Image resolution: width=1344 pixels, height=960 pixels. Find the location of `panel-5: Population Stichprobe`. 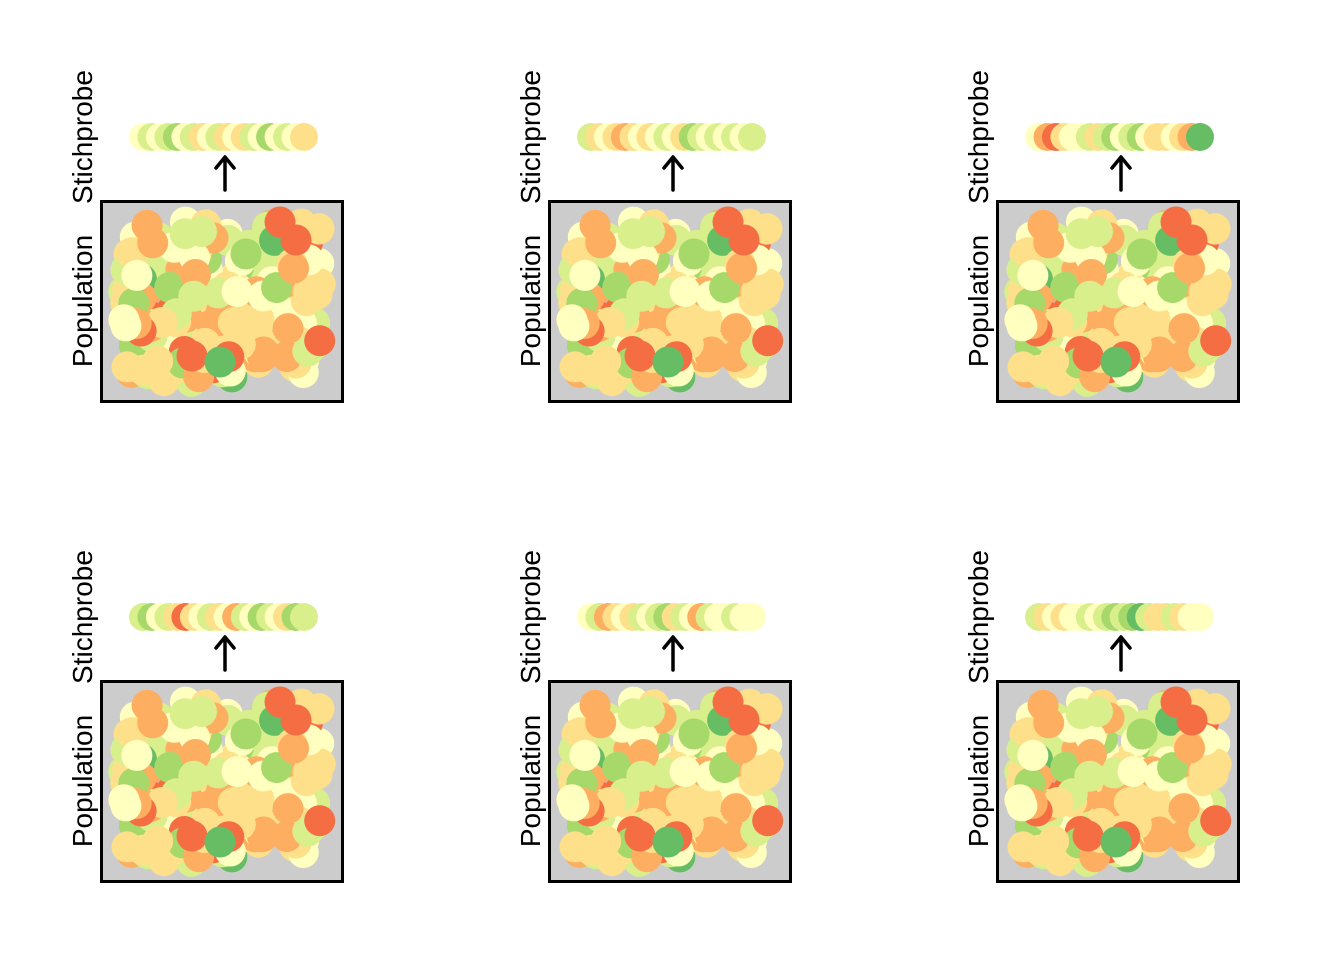

panel-5: Population Stichprobe is located at coordinates (653, 716).